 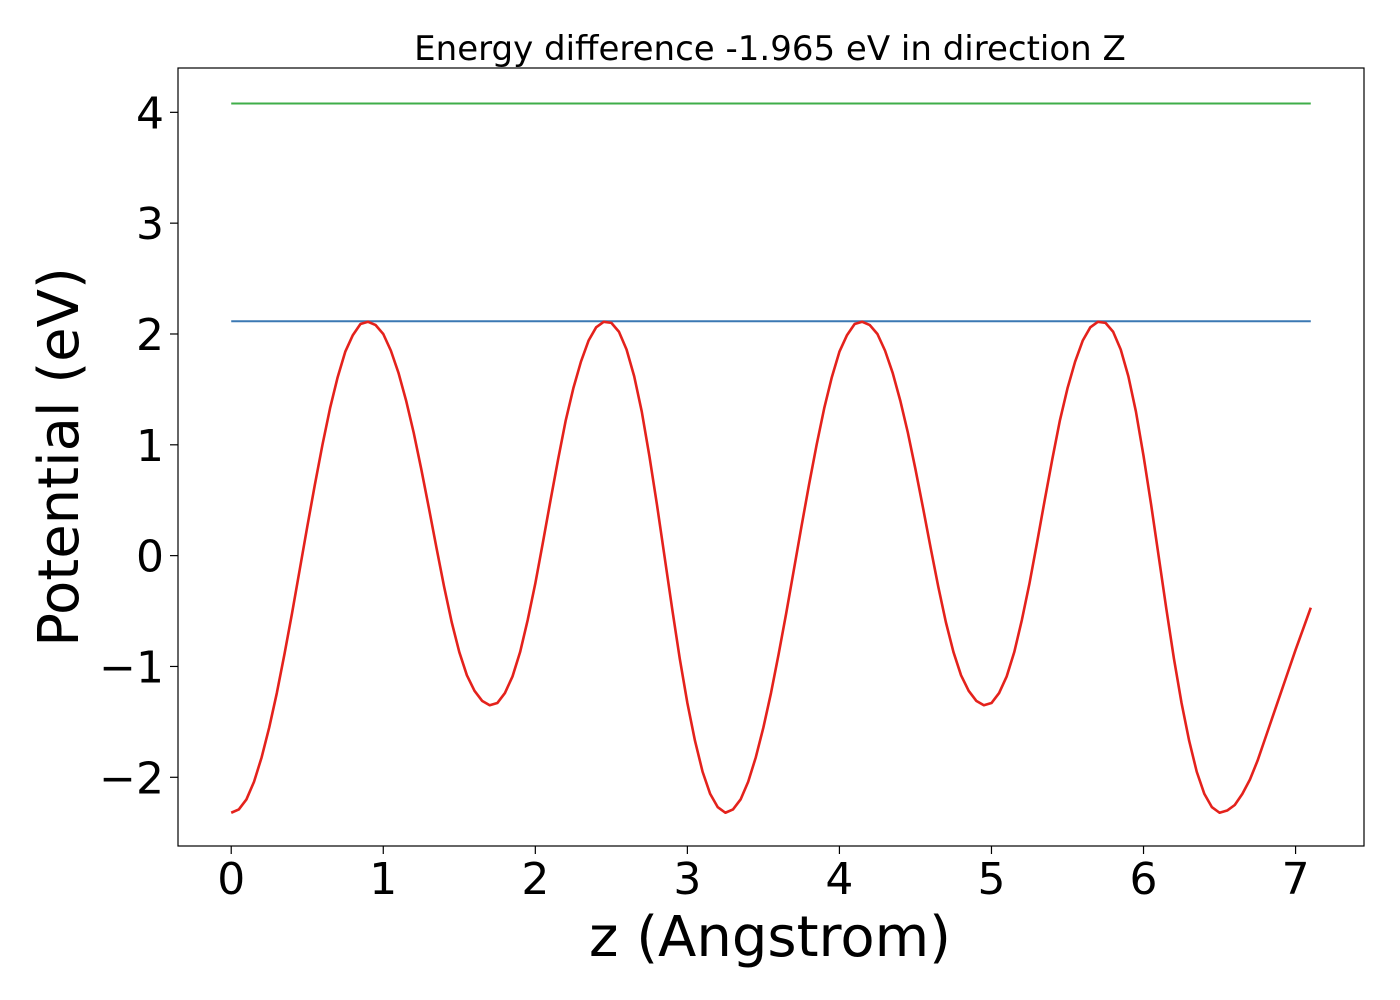 I want to click on x-axis-label: z (Angstrom), so click(x=770, y=937).